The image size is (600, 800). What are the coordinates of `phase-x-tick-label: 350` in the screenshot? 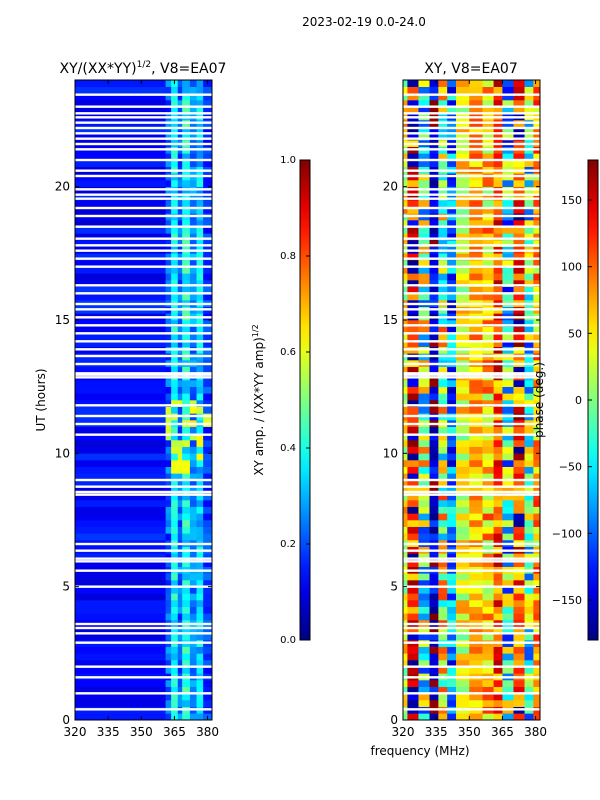 It's located at (469, 732).